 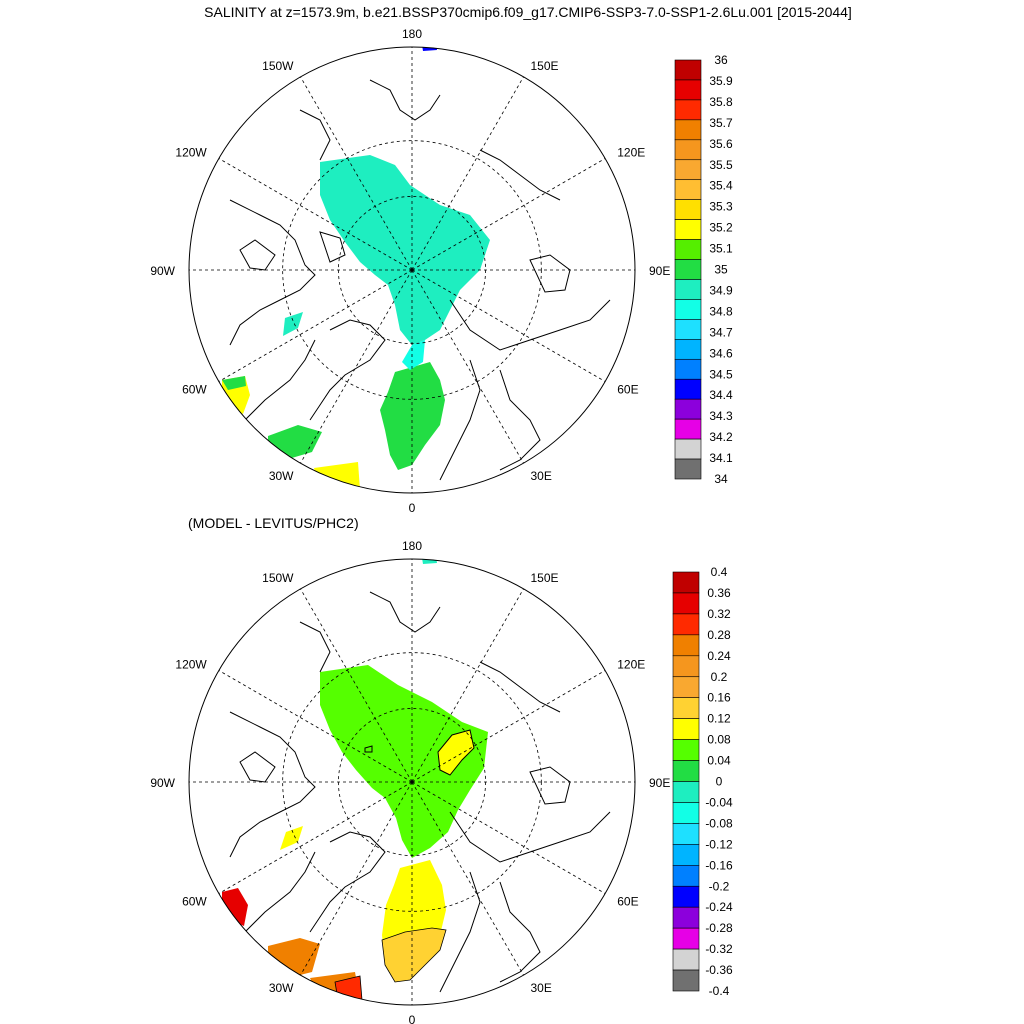 I want to click on colorbar-tick-label: 35.1, so click(x=721, y=249).